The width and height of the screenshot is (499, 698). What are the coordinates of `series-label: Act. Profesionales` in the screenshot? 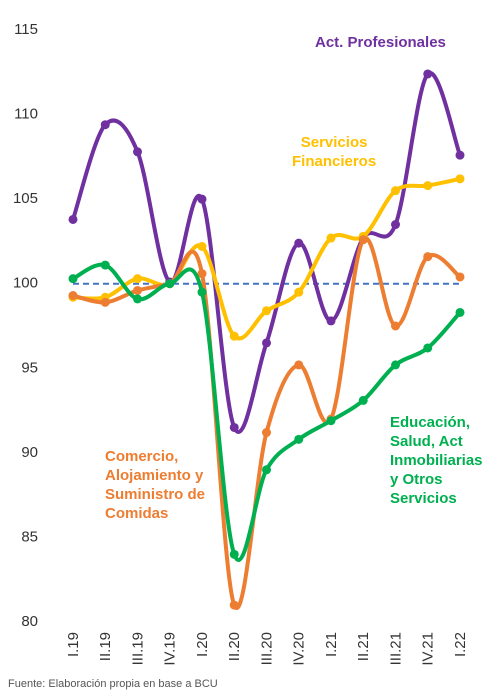 It's located at (380, 42).